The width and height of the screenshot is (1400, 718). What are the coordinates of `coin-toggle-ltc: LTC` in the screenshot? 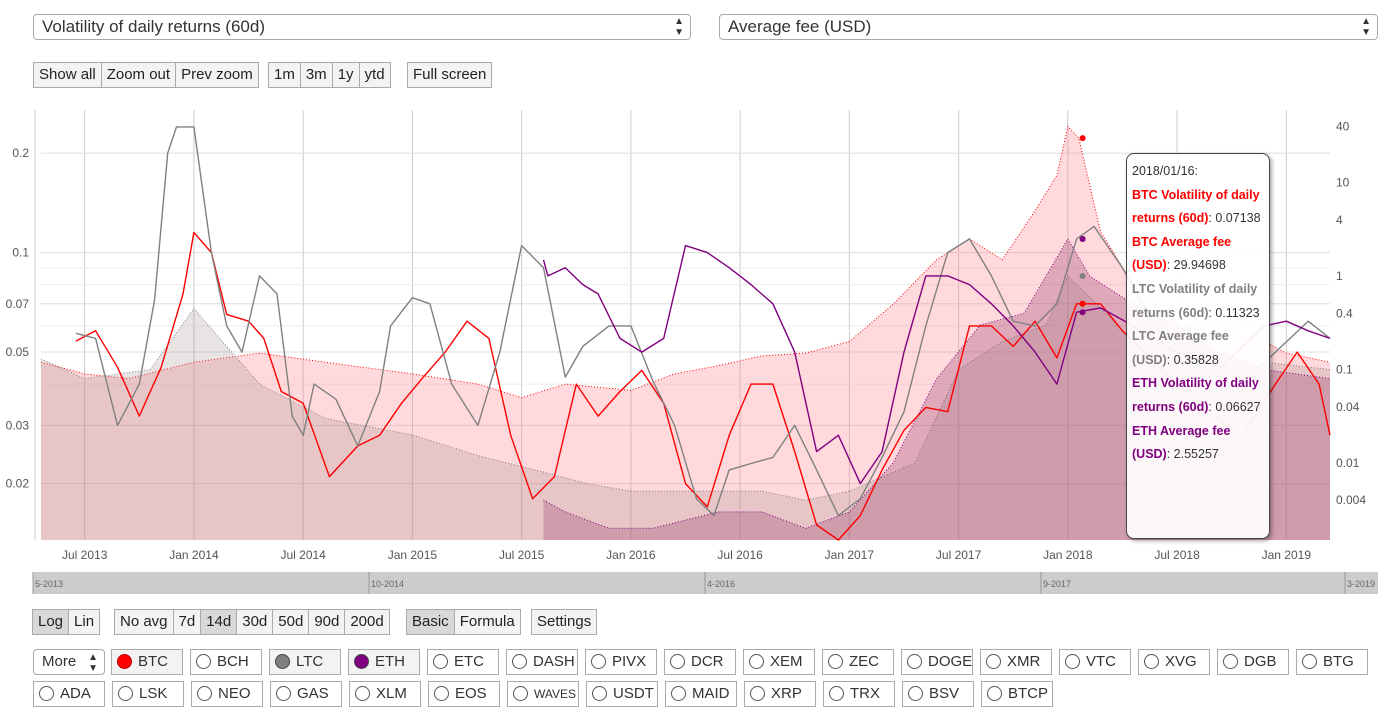 It's located at (305, 662).